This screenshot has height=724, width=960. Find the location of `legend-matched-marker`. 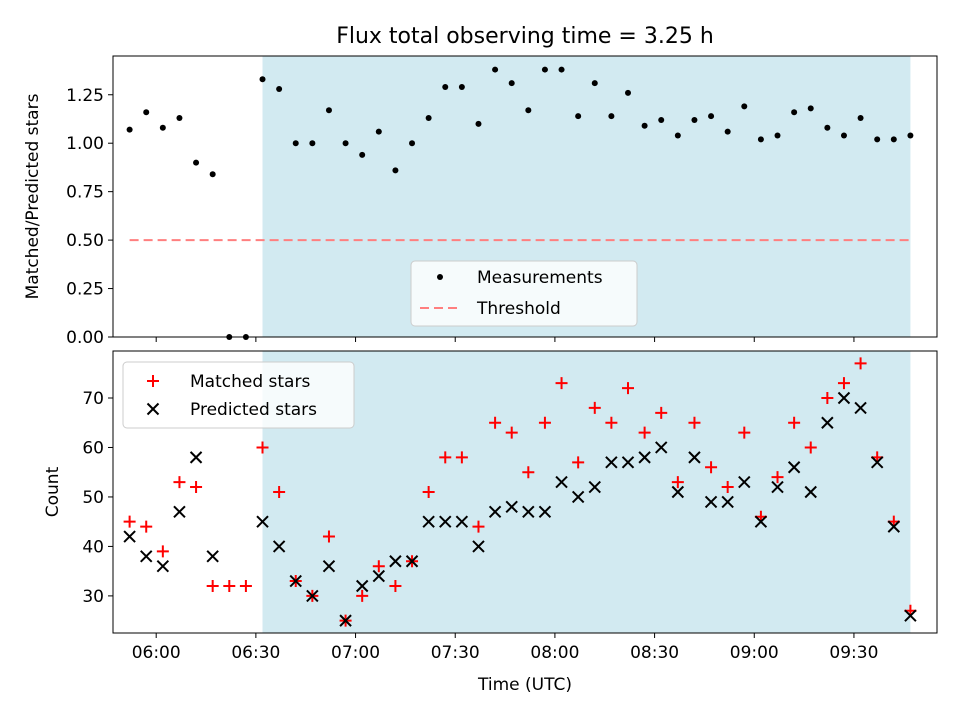

legend-matched-marker is located at coordinates (153, 381).